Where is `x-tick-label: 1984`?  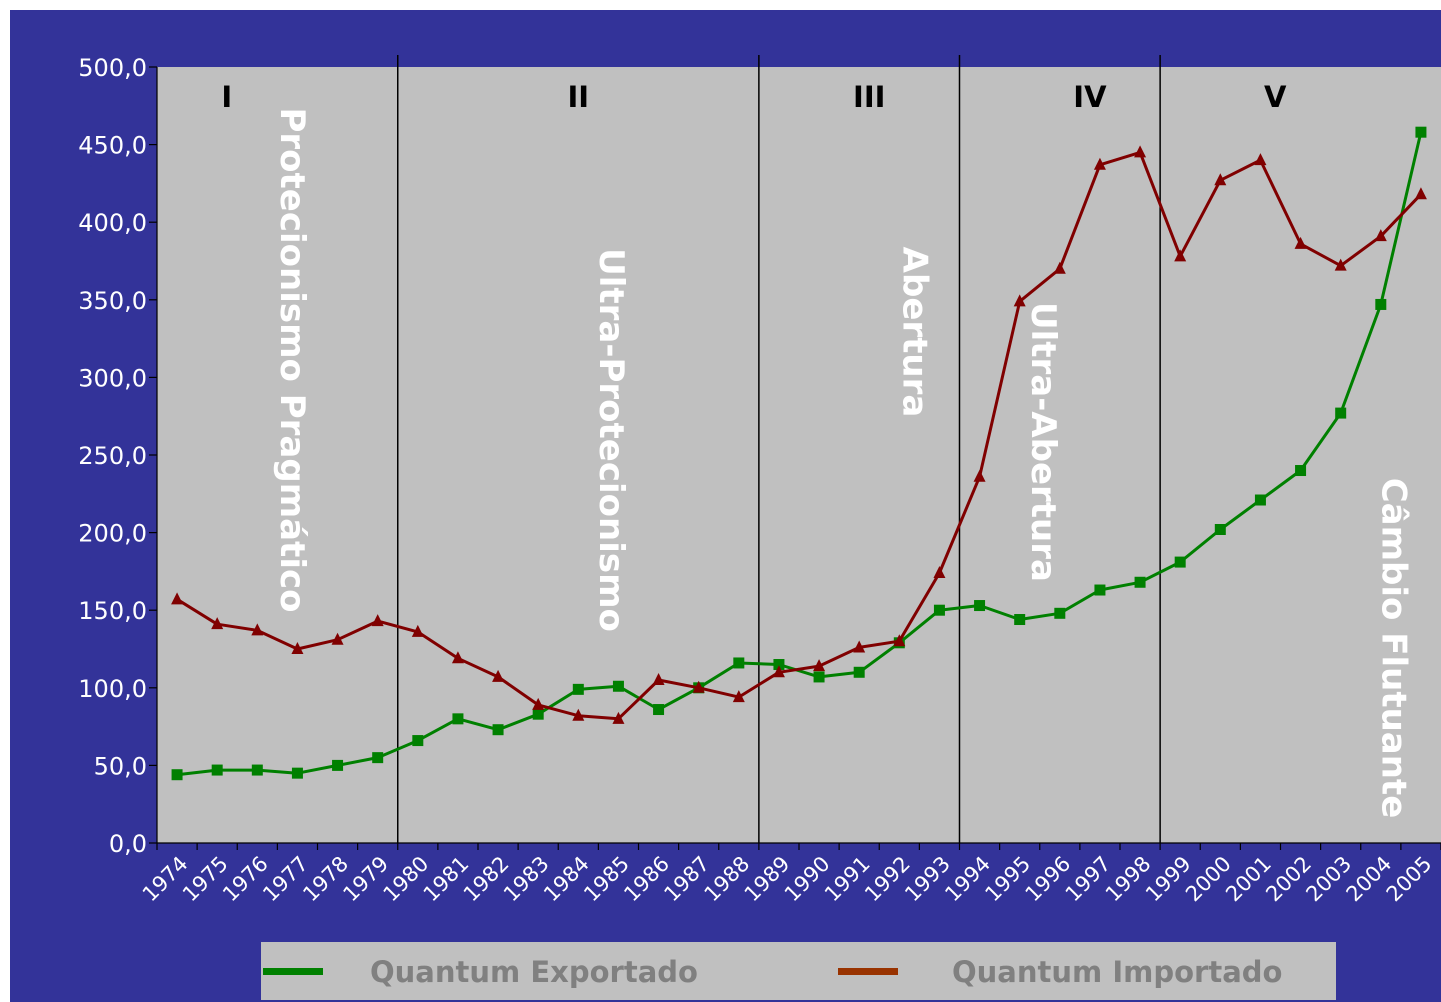 x-tick-label: 1984 is located at coordinates (566, 879).